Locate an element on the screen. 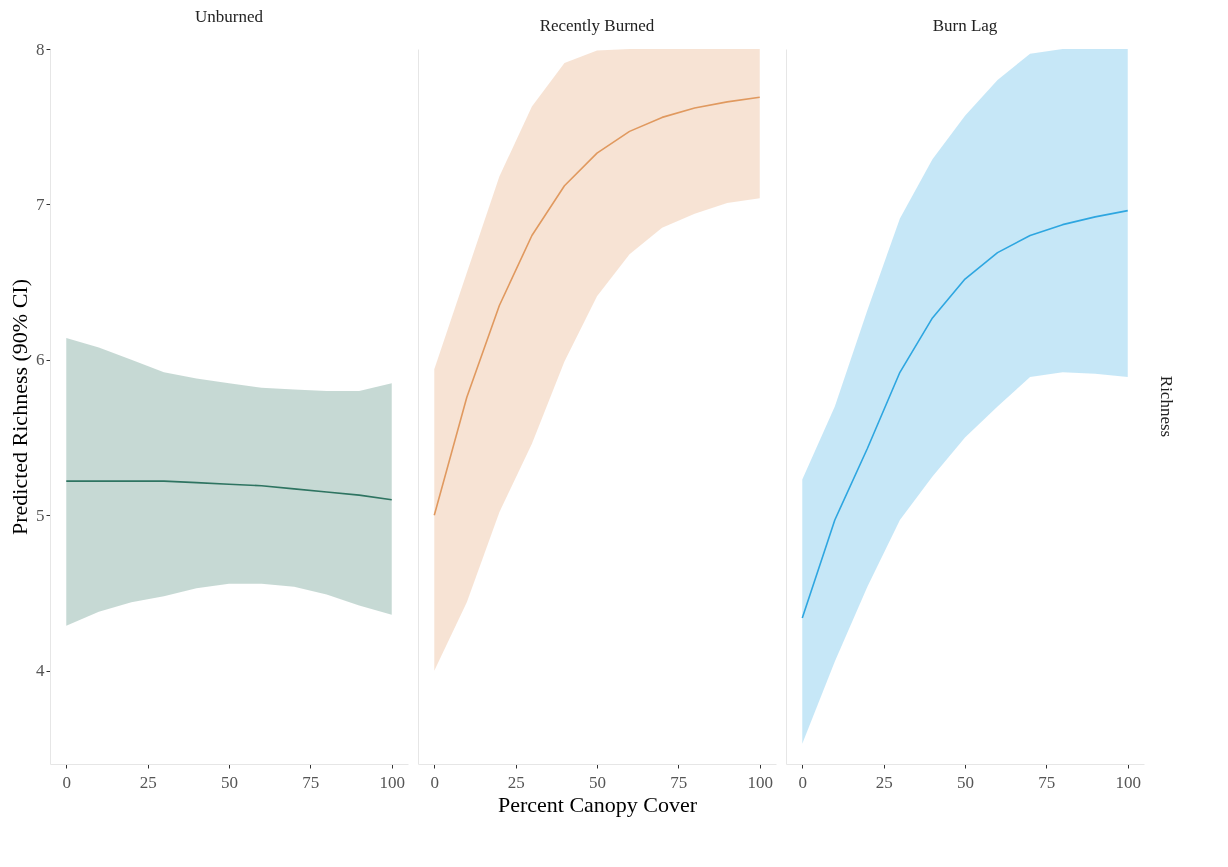  y-tick-label: 4 is located at coordinates (40, 671).